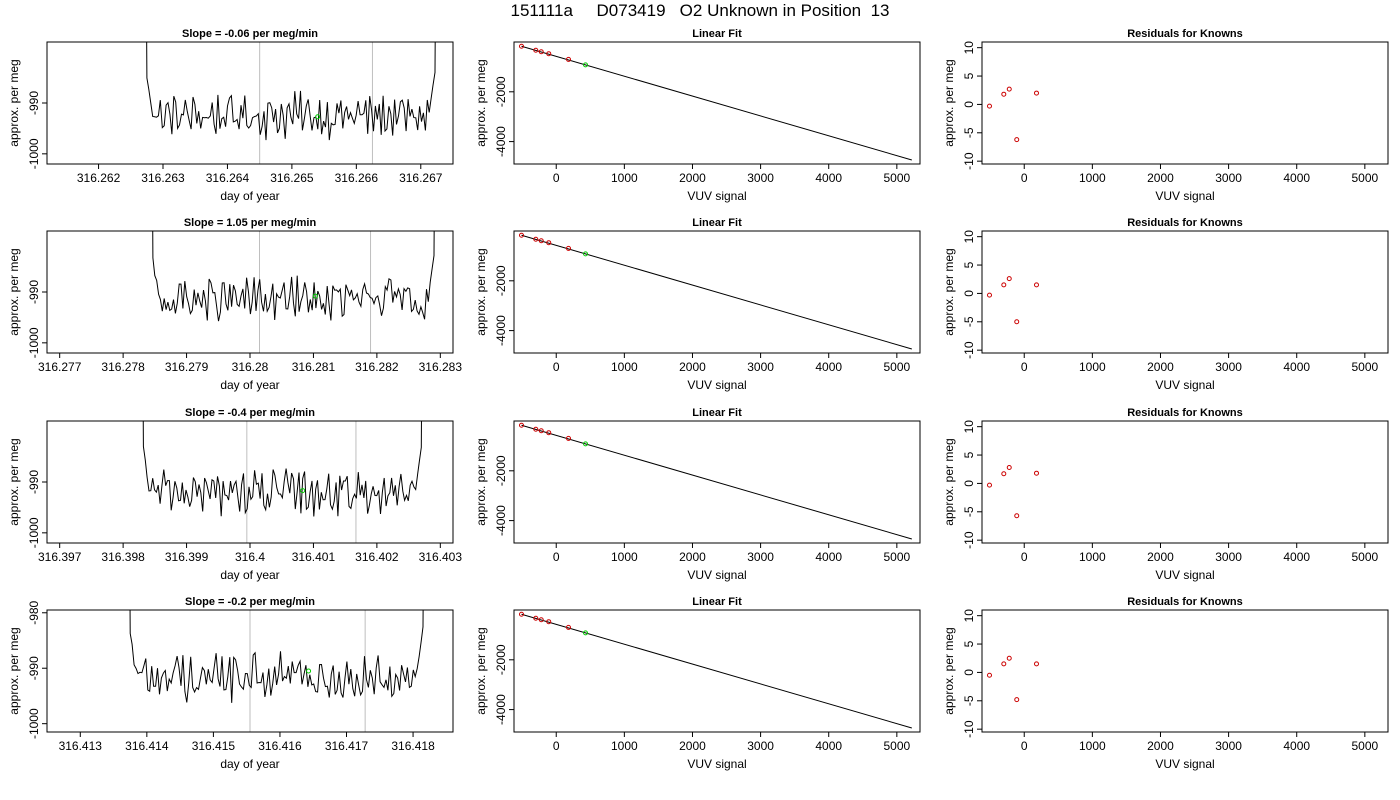  I want to click on y-tick-label: -2000, so click(501, 91).